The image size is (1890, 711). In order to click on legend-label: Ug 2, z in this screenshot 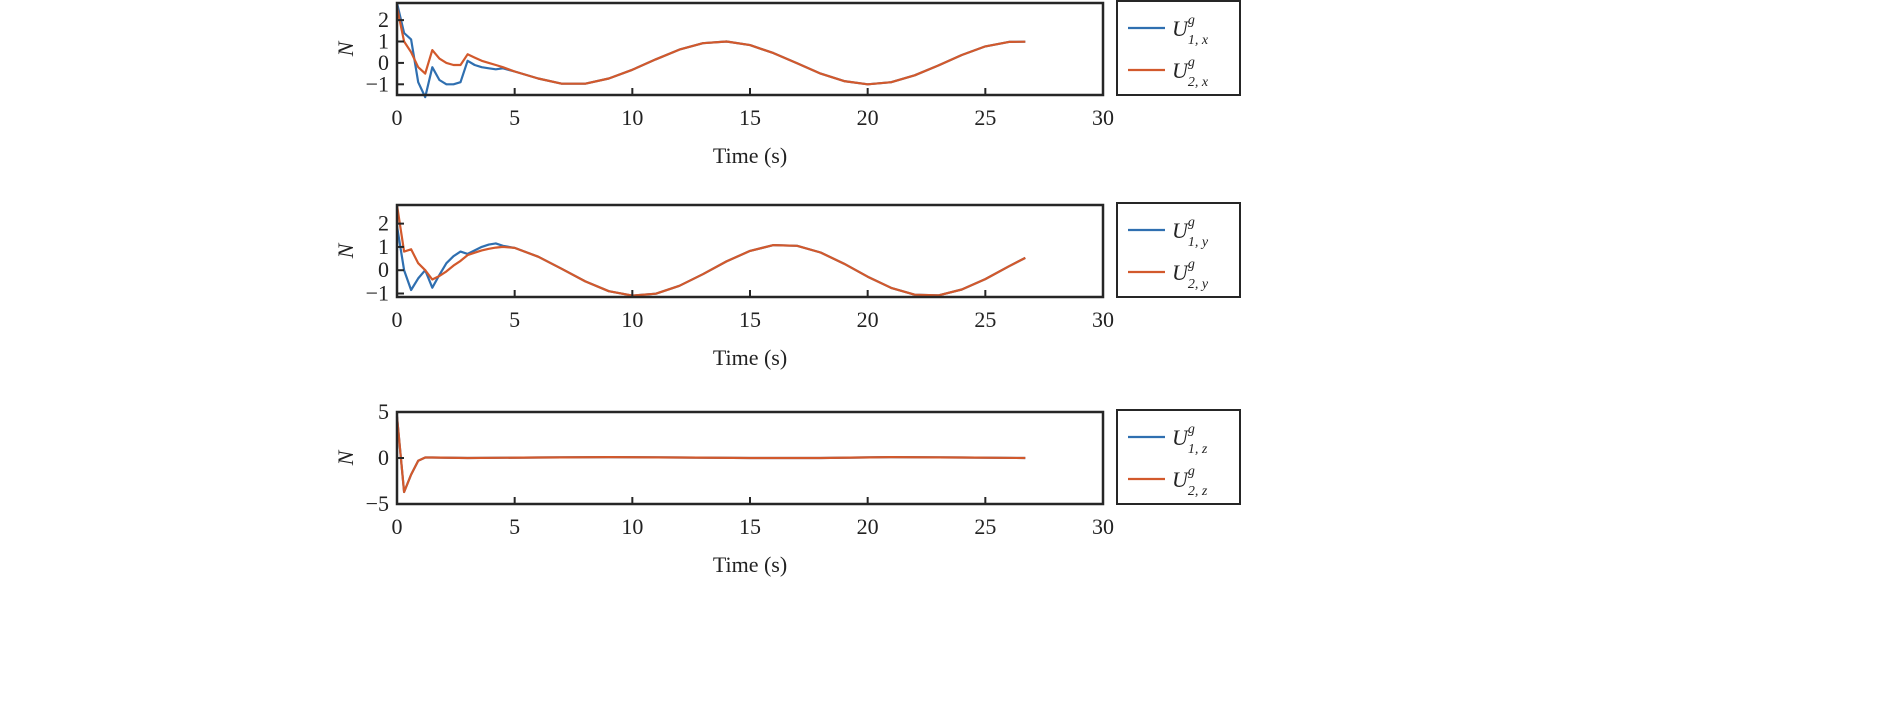, I will do `click(1190, 481)`.